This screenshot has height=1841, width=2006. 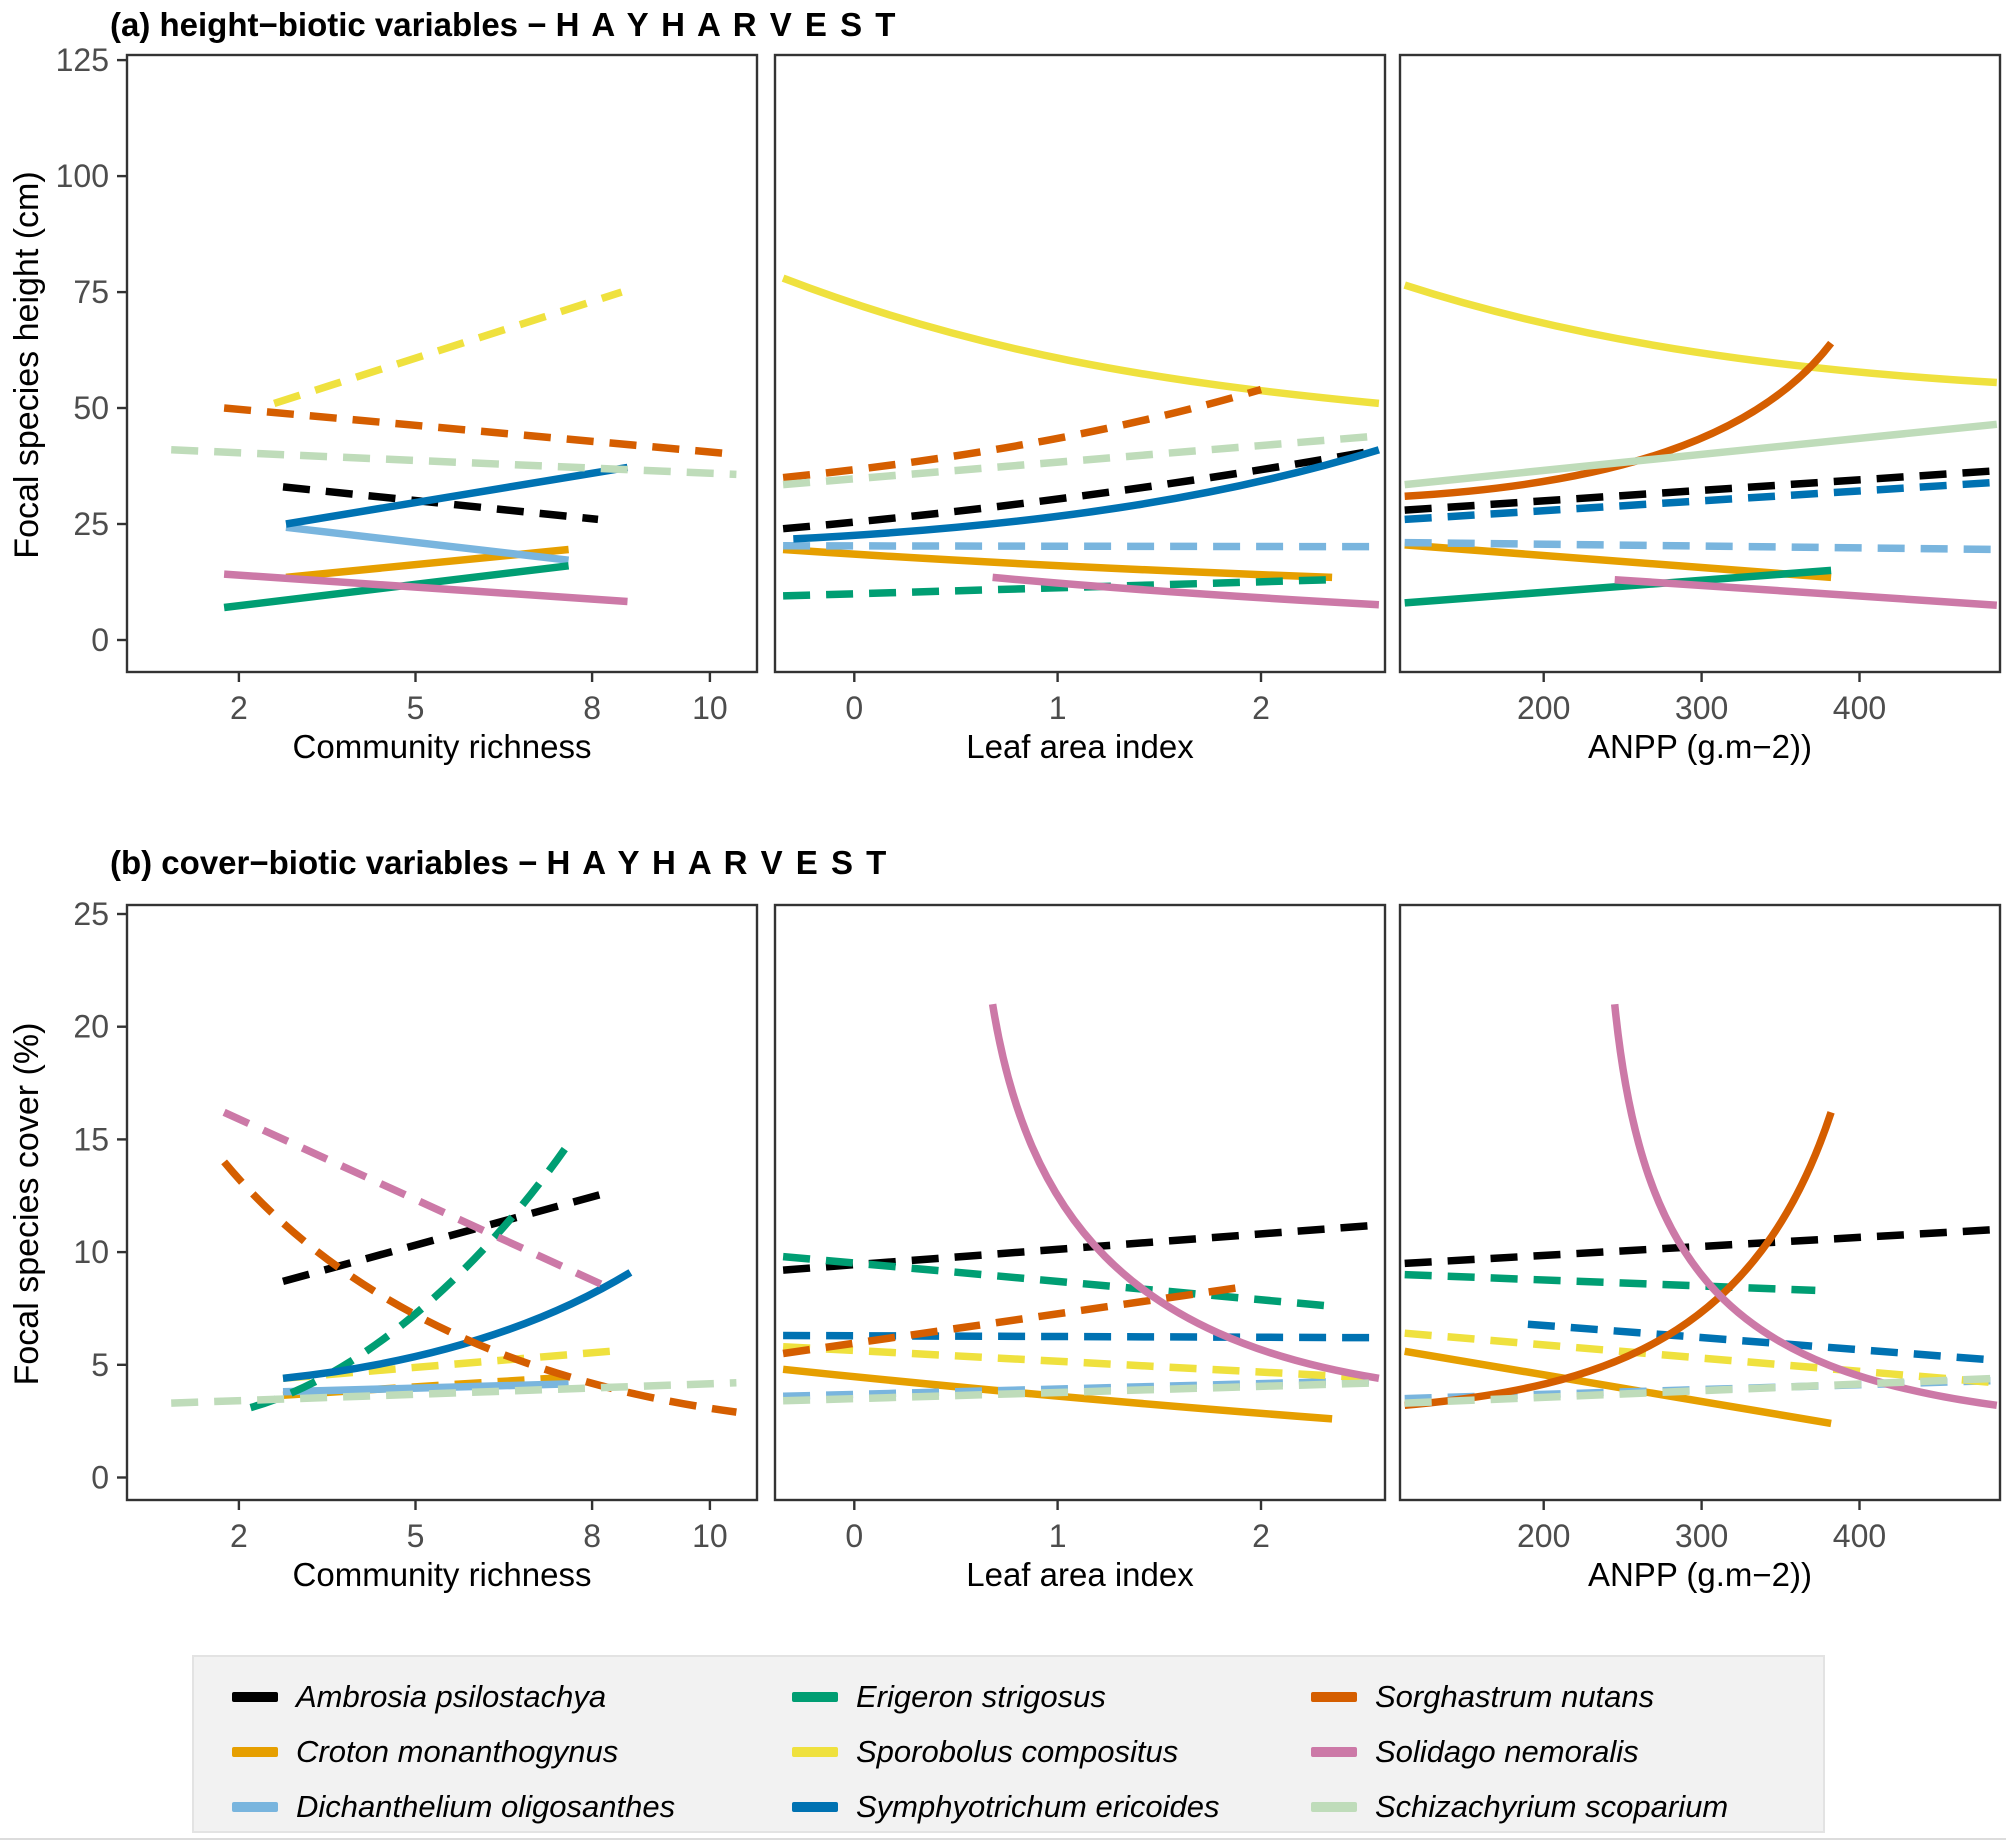 What do you see at coordinates (815, 1752) in the screenshot?
I see `legend-swatch-sporobolus` at bounding box center [815, 1752].